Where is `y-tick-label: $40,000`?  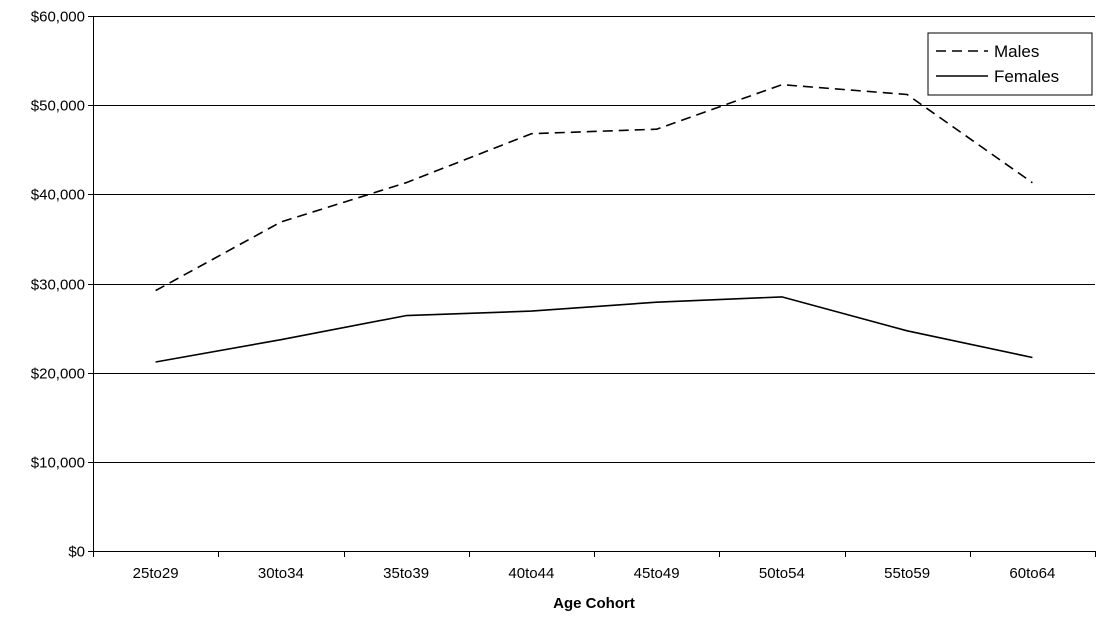 y-tick-label: $40,000 is located at coordinates (58, 195).